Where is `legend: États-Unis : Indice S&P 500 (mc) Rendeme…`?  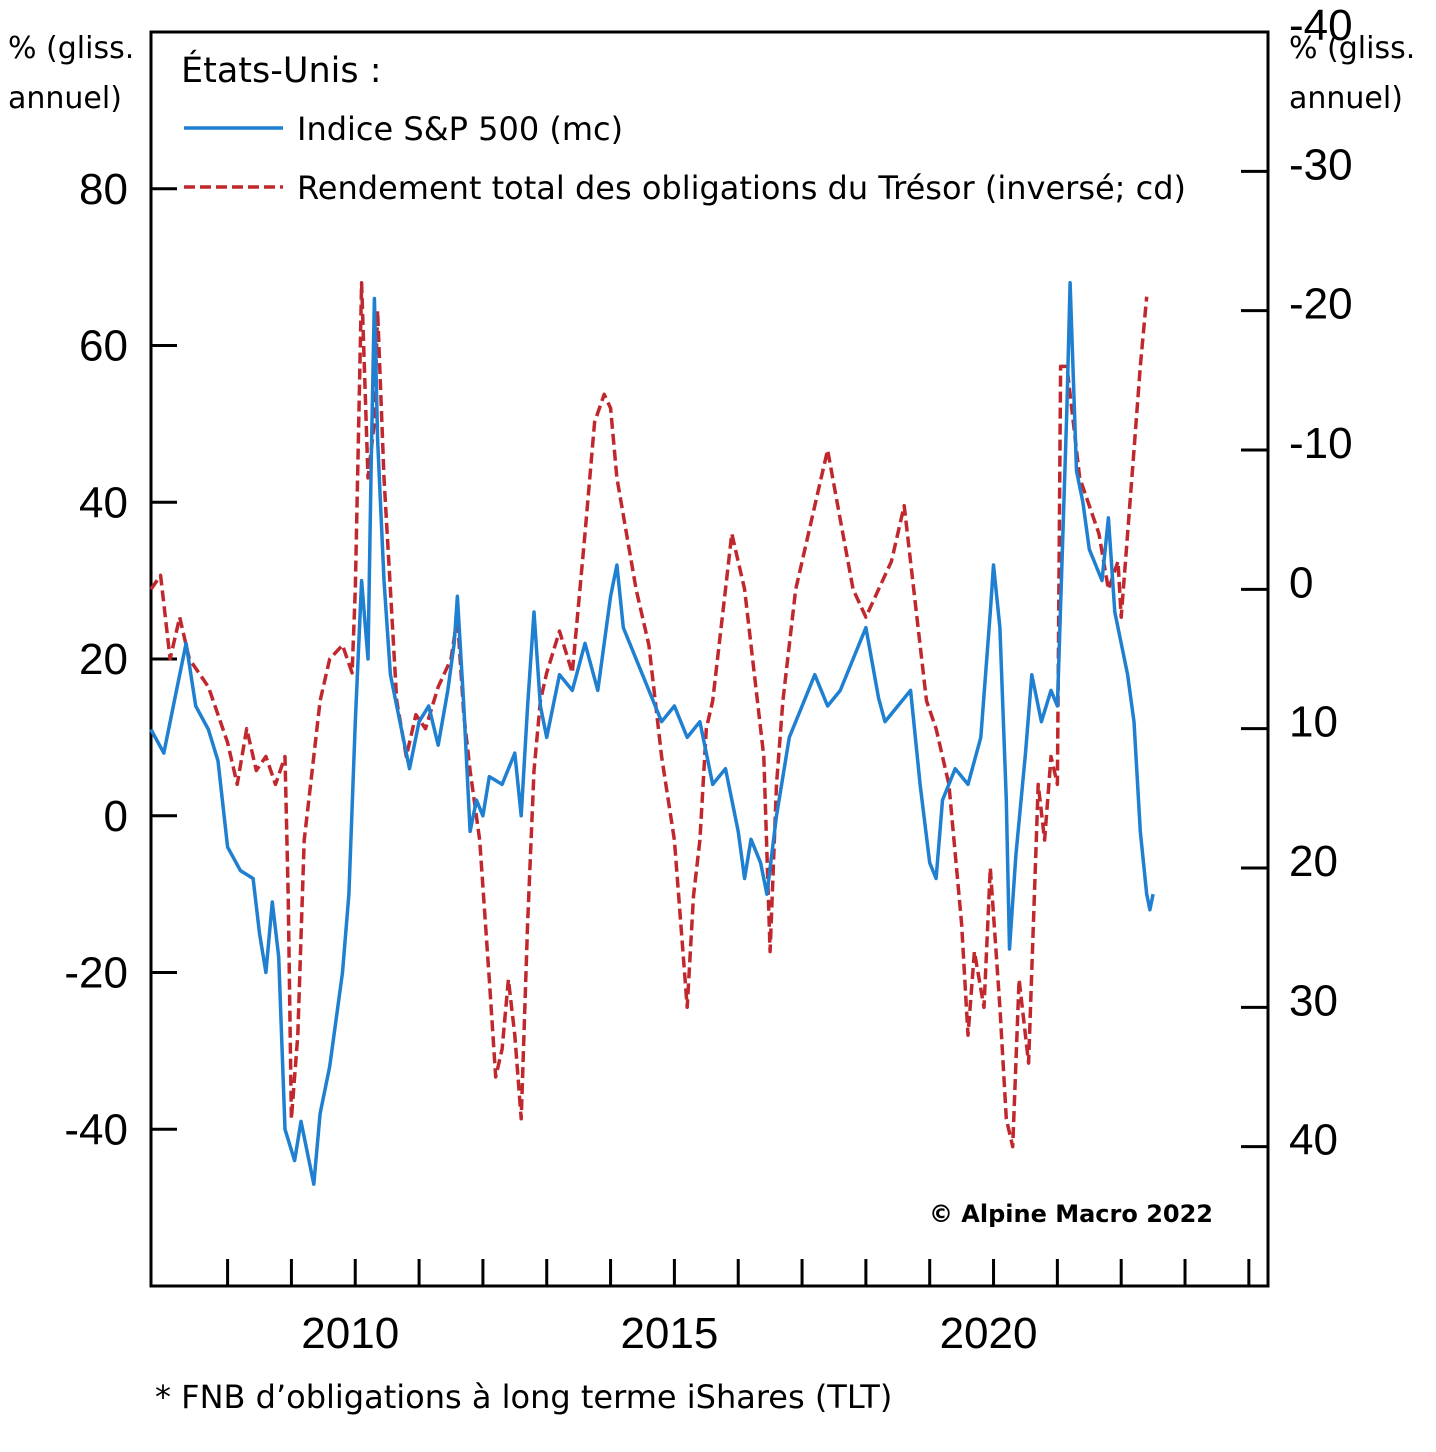
legend: États-Unis : Indice S&P 500 (mc) Rendeme… is located at coordinates (683, 128).